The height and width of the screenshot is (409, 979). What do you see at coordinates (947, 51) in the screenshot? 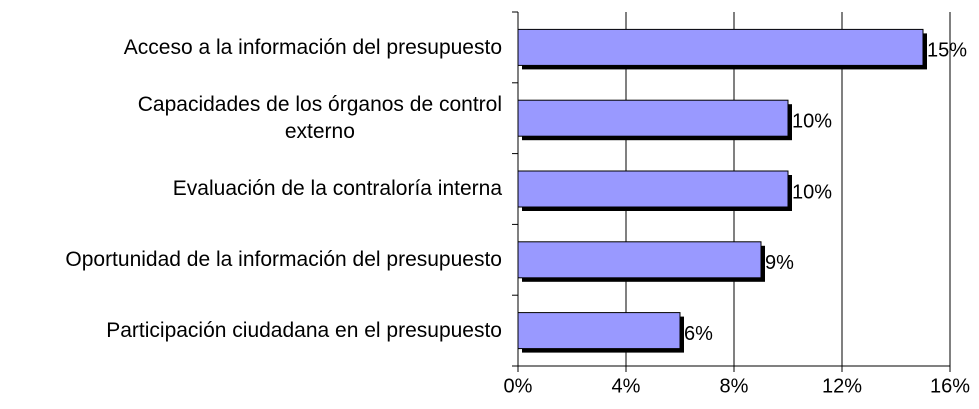
I see `value-label: 15%` at bounding box center [947, 51].